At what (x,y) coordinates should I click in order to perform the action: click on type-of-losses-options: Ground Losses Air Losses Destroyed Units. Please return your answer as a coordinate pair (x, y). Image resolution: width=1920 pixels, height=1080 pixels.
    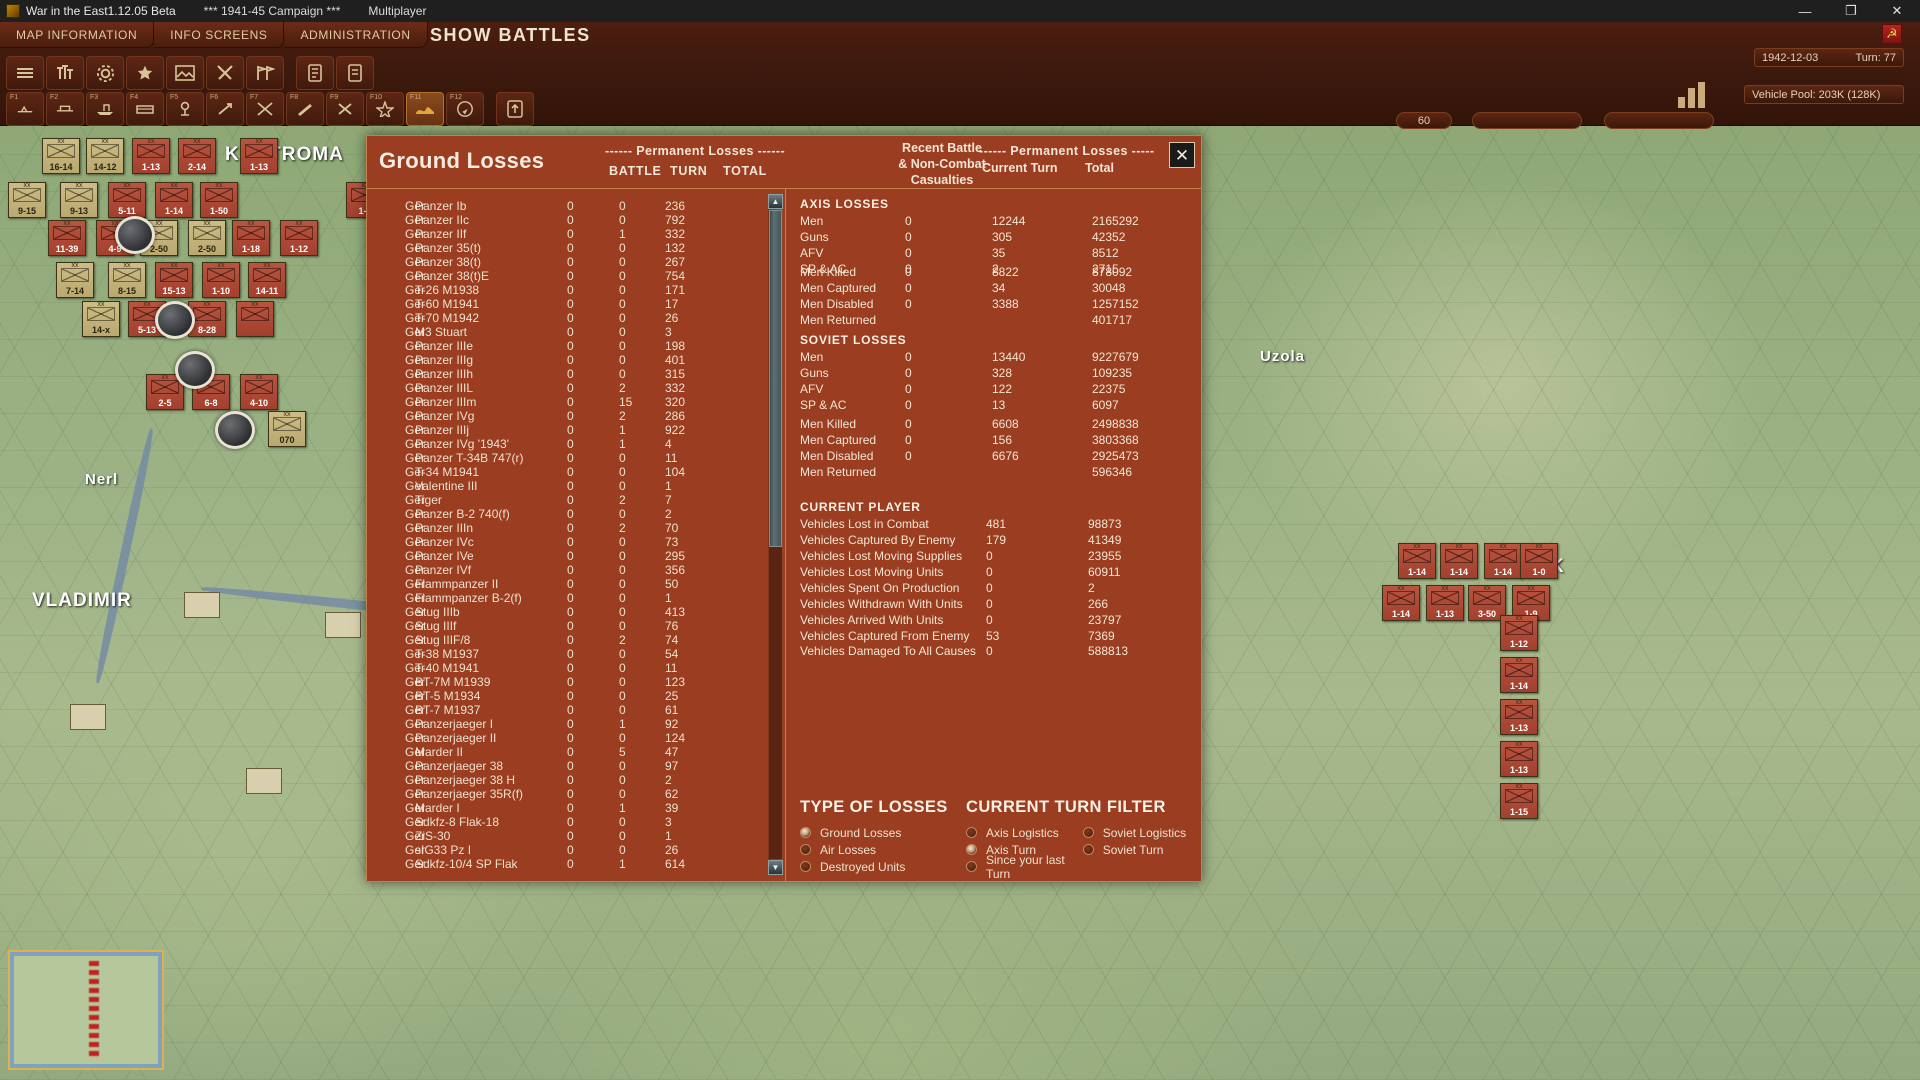
    Looking at the image, I should click on (885, 849).